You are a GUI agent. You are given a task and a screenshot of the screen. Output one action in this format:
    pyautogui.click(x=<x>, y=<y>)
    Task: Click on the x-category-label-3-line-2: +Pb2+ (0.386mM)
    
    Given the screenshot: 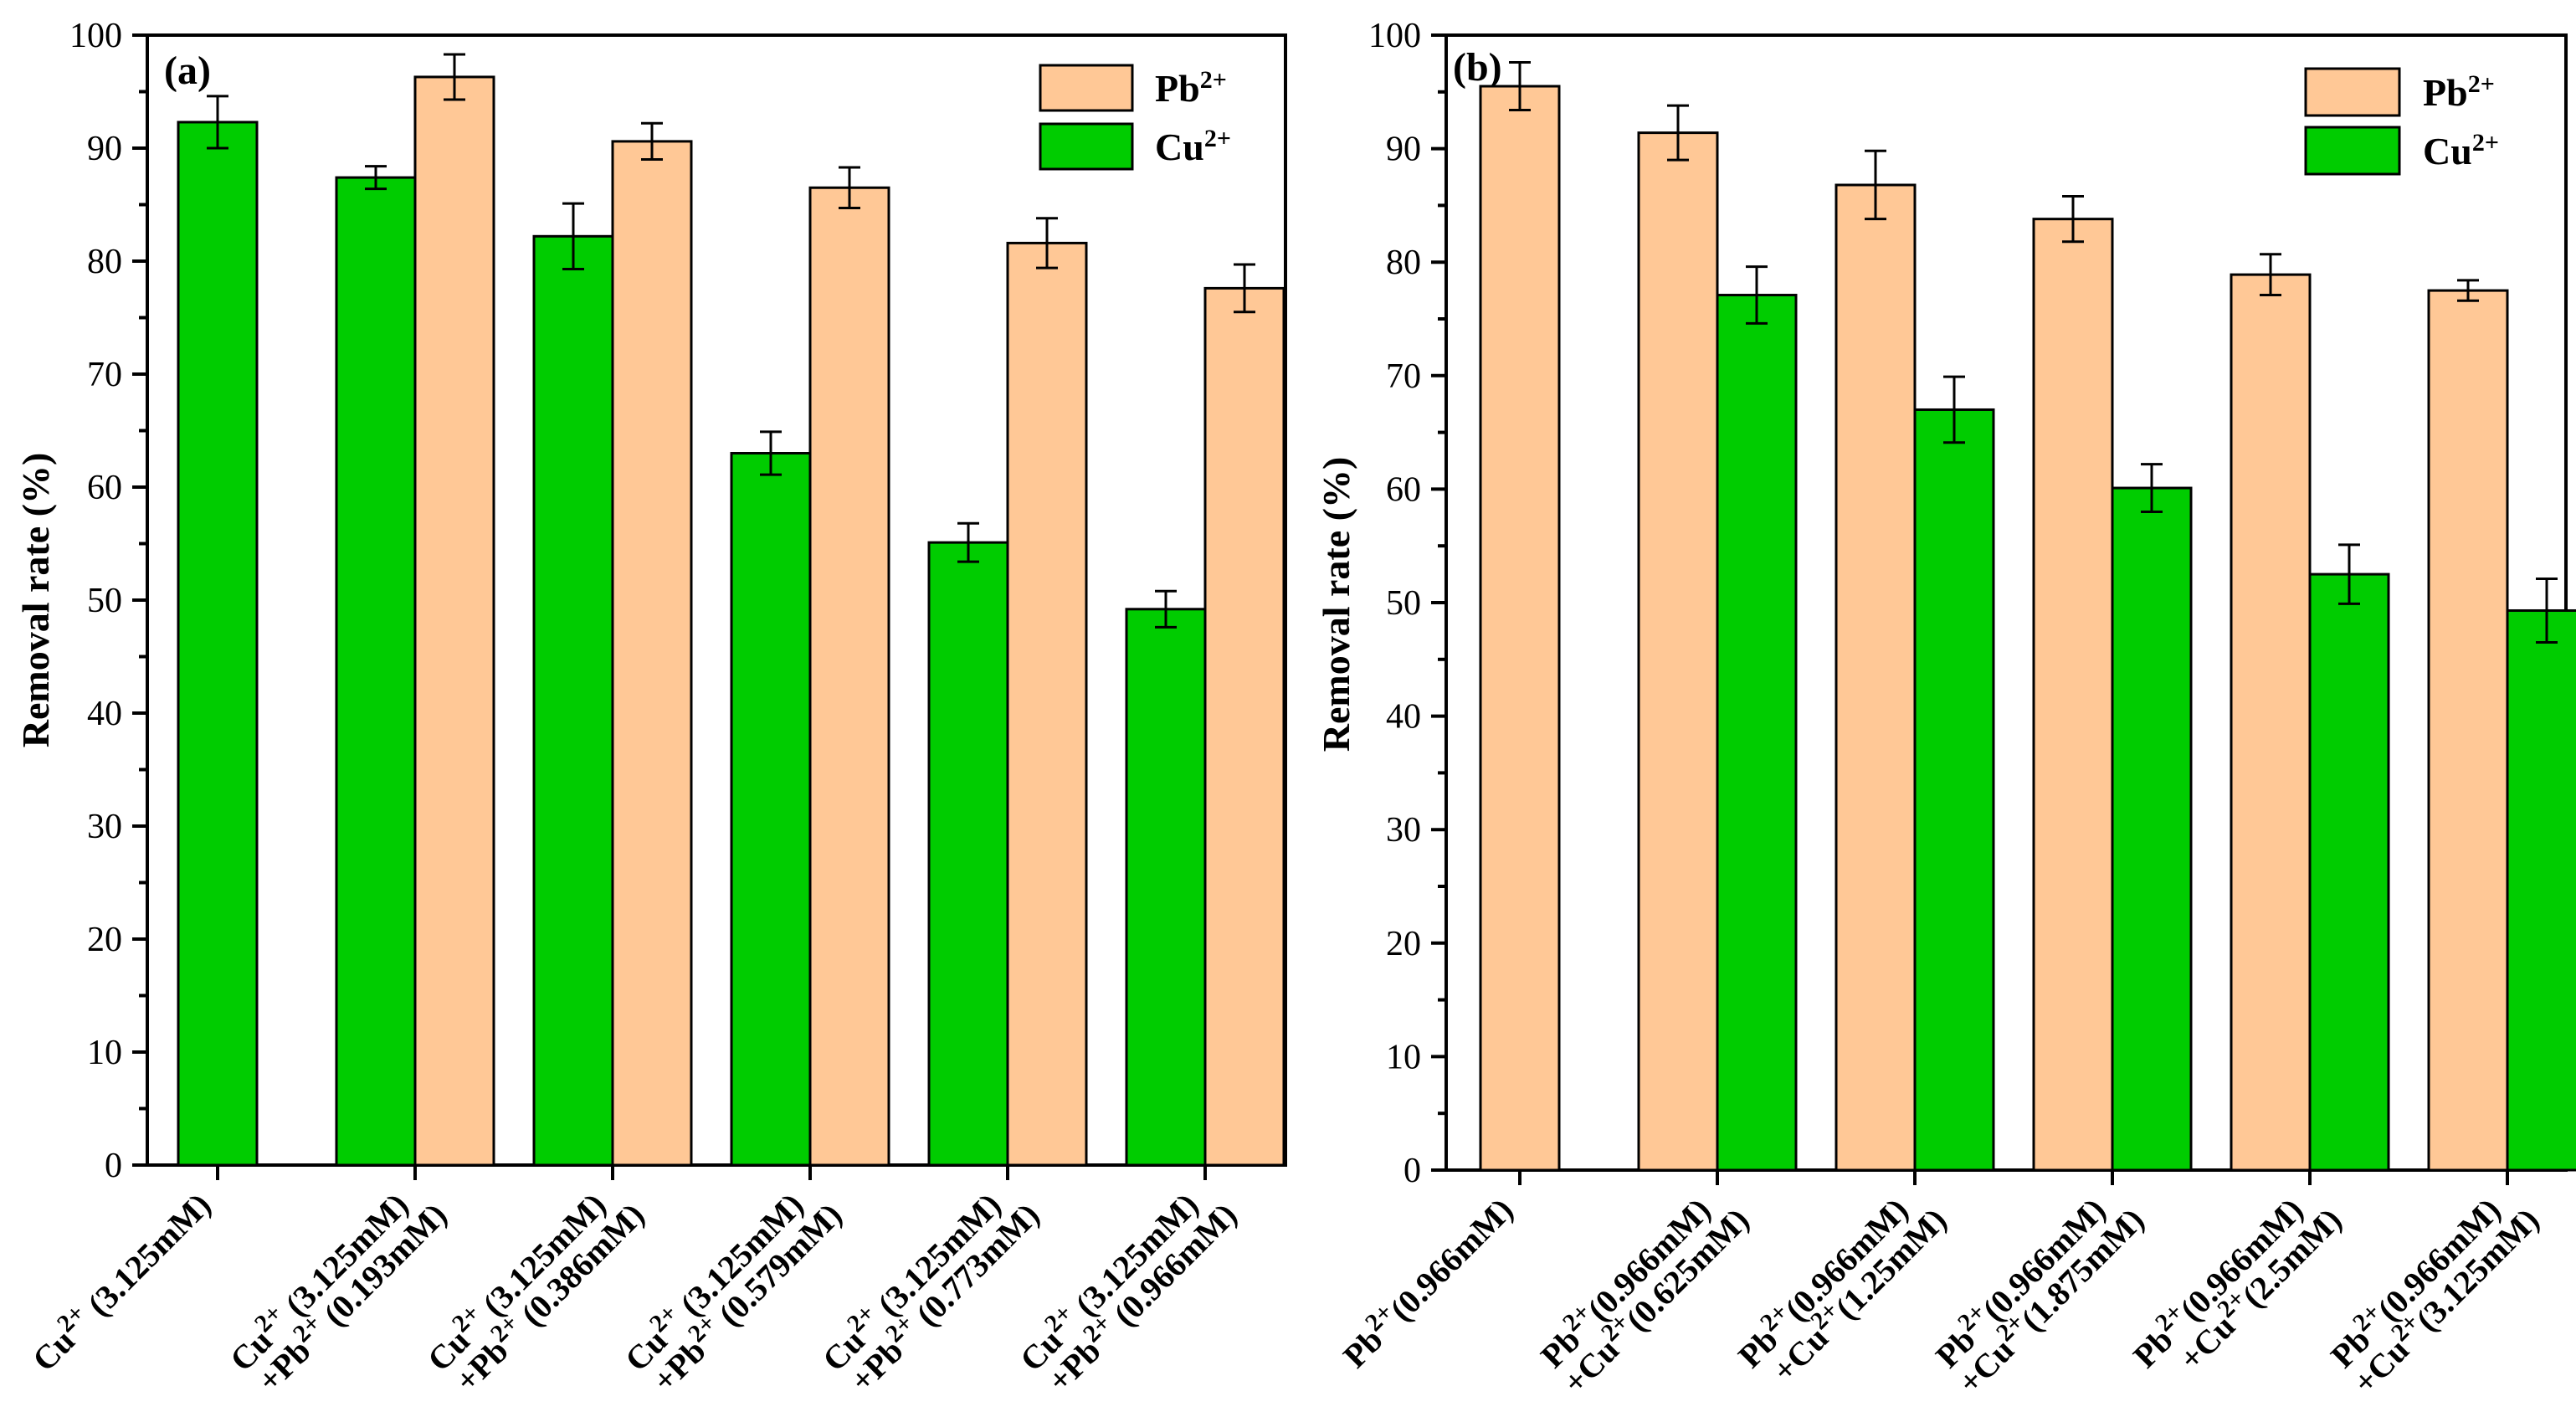 What is the action you would take?
    pyautogui.click(x=547, y=1295)
    